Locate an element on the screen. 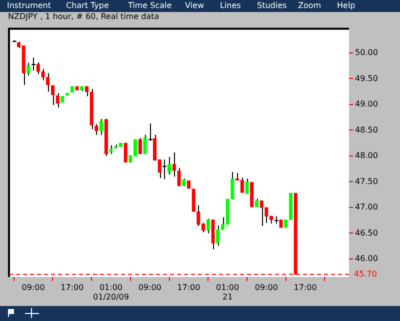 This screenshot has height=321, width=400. y-tick-label: 50.00 is located at coordinates (366, 53).